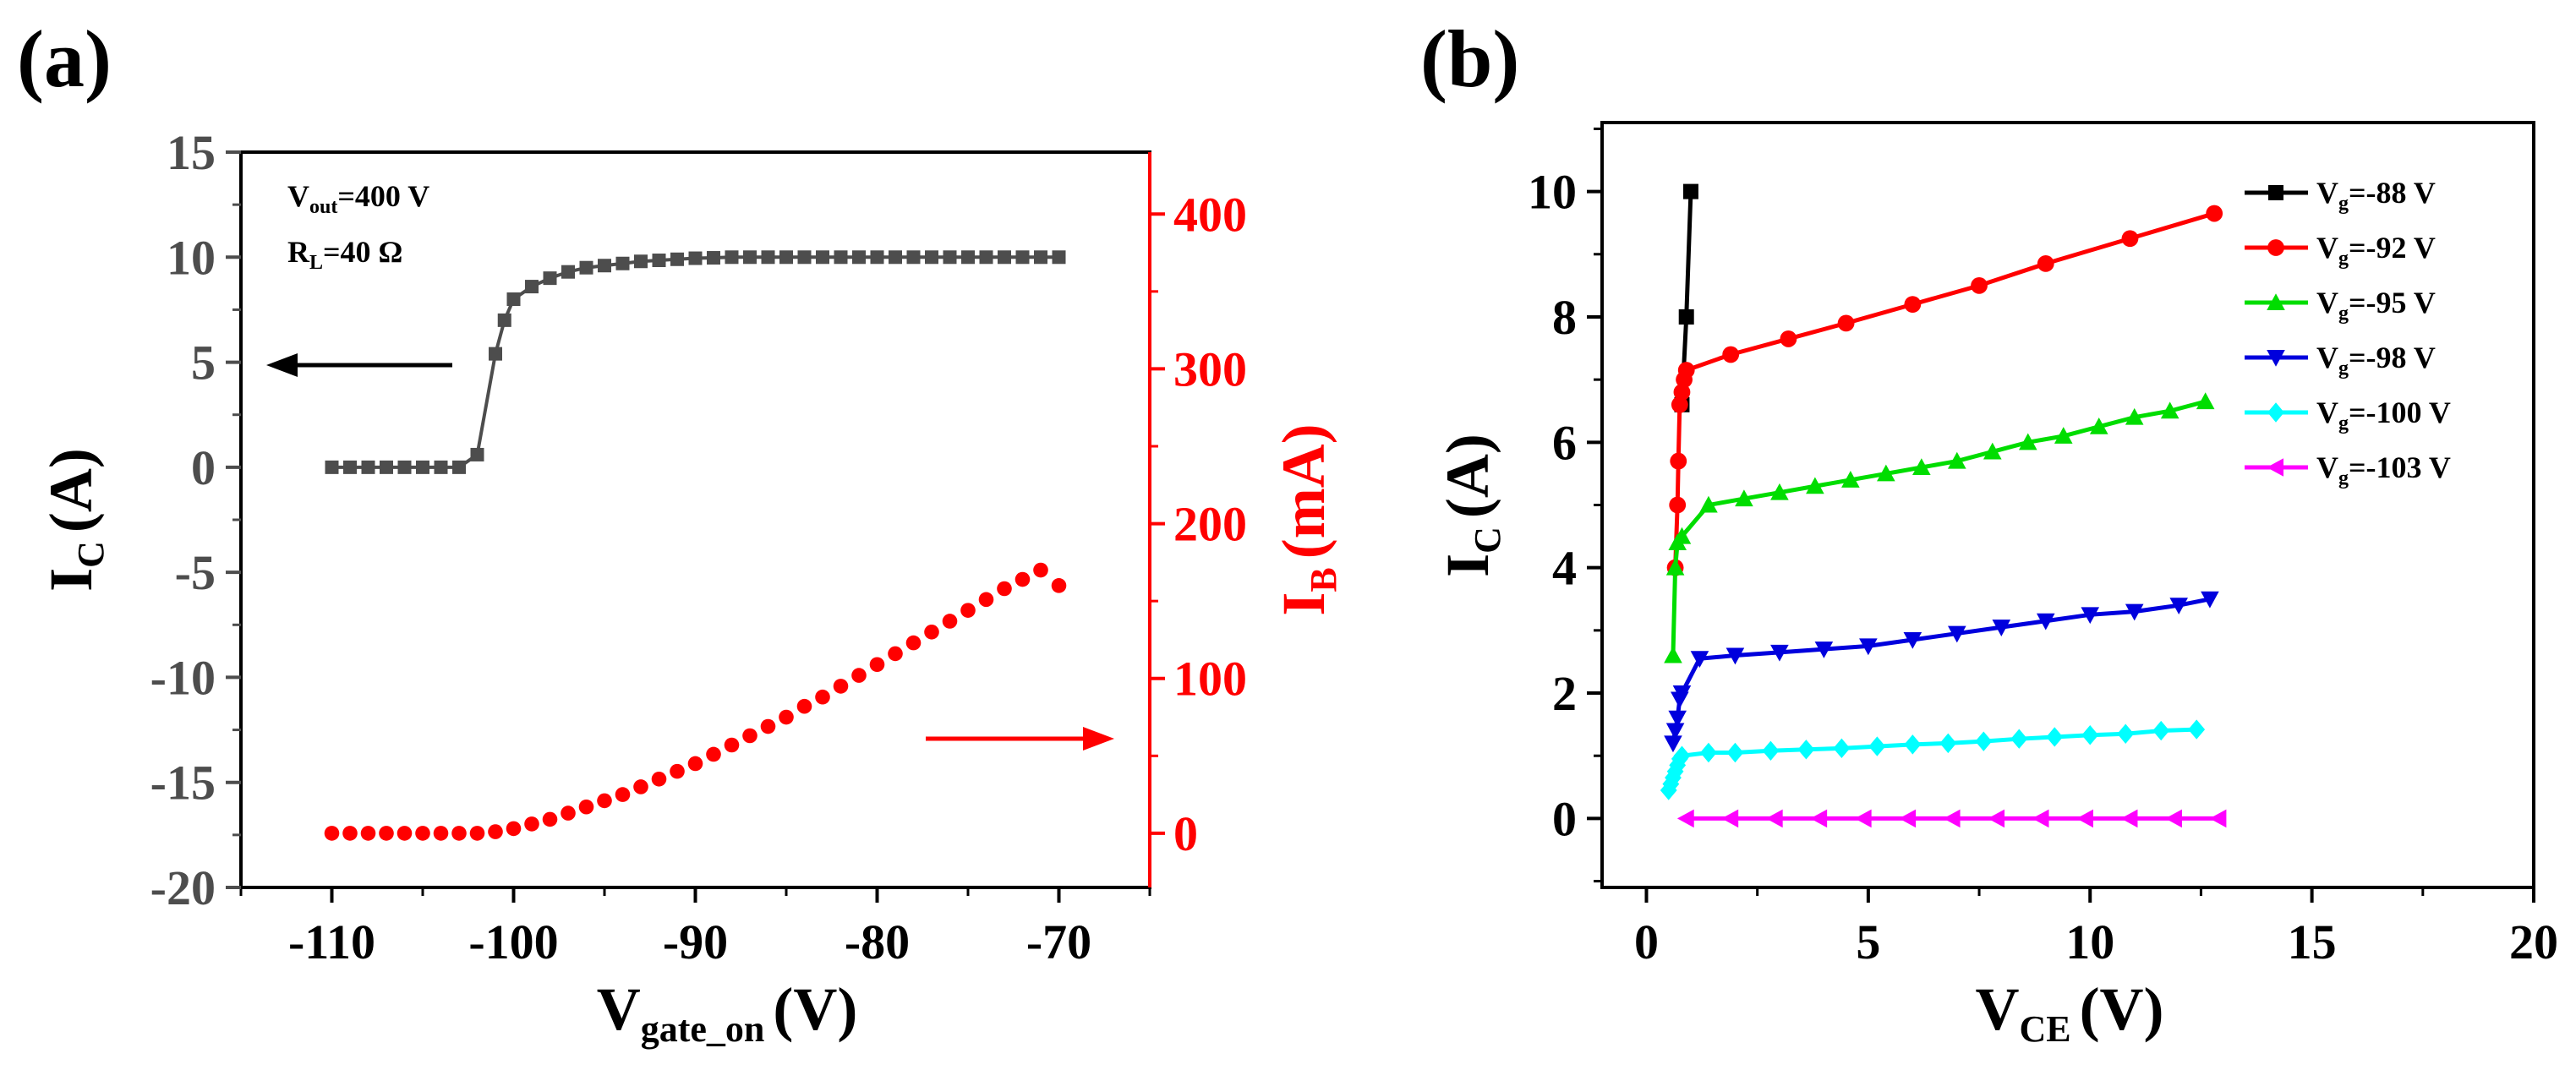  I want to click on b-ytick-label: 2, so click(1564, 693).